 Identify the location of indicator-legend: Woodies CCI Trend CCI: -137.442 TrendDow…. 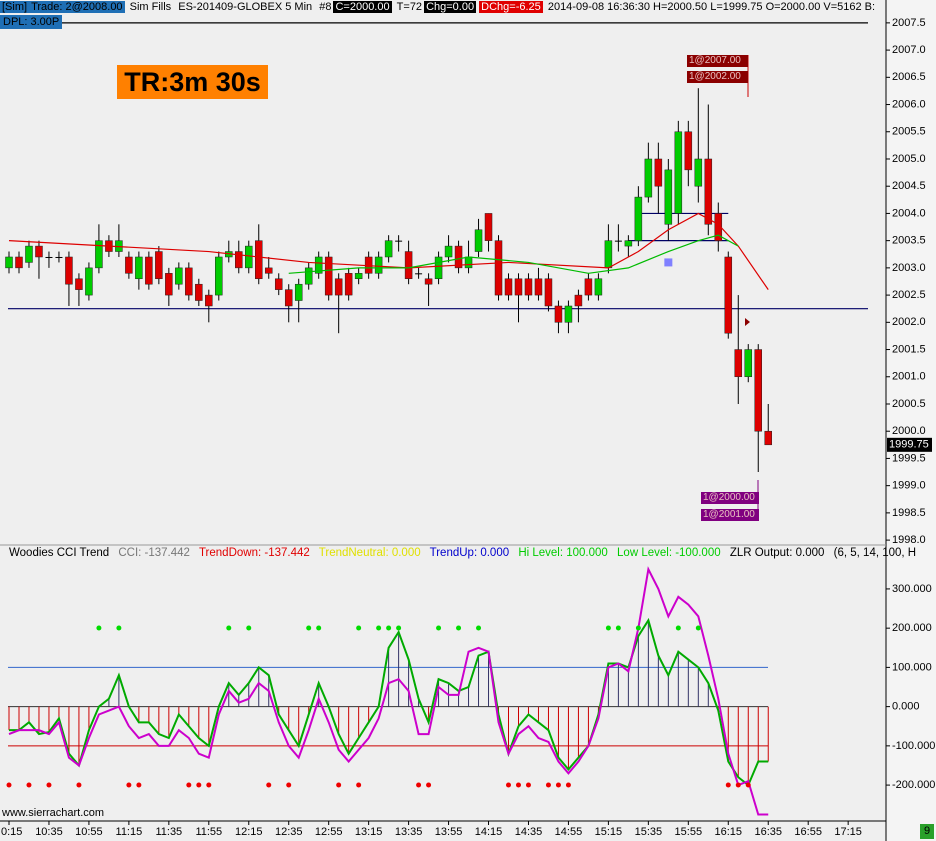
(465, 553).